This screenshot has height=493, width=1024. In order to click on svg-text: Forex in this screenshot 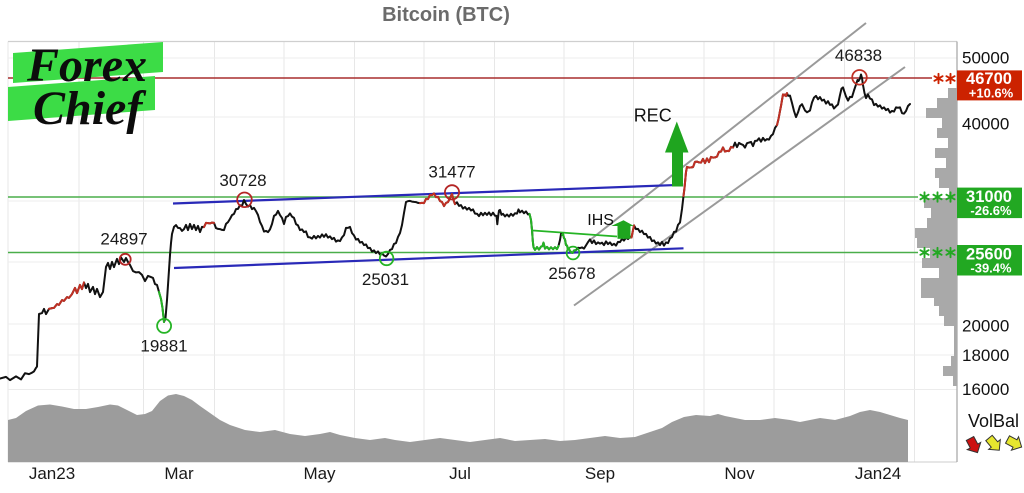, I will do `click(86, 65)`.